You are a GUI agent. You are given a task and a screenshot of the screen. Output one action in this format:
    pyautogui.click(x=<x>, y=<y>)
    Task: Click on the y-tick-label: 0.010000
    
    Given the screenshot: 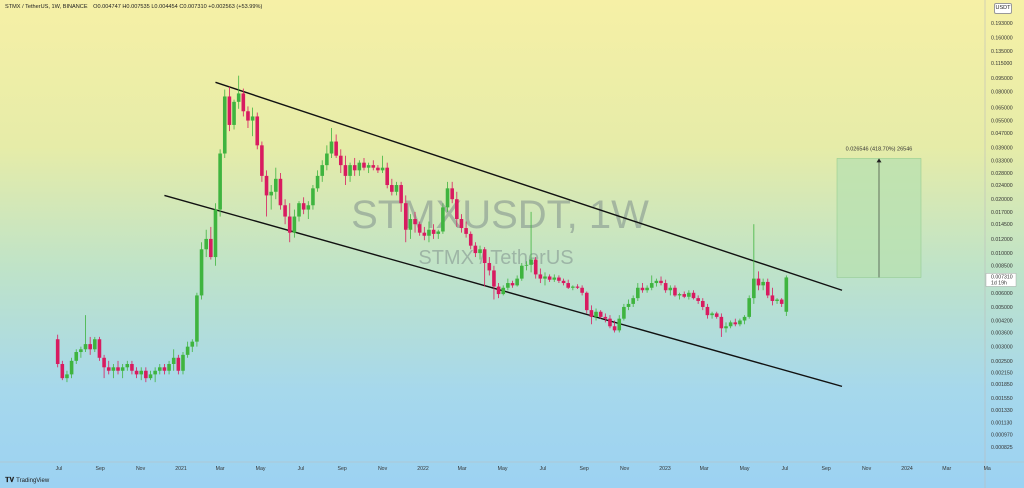 What is the action you would take?
    pyautogui.click(x=1002, y=254)
    